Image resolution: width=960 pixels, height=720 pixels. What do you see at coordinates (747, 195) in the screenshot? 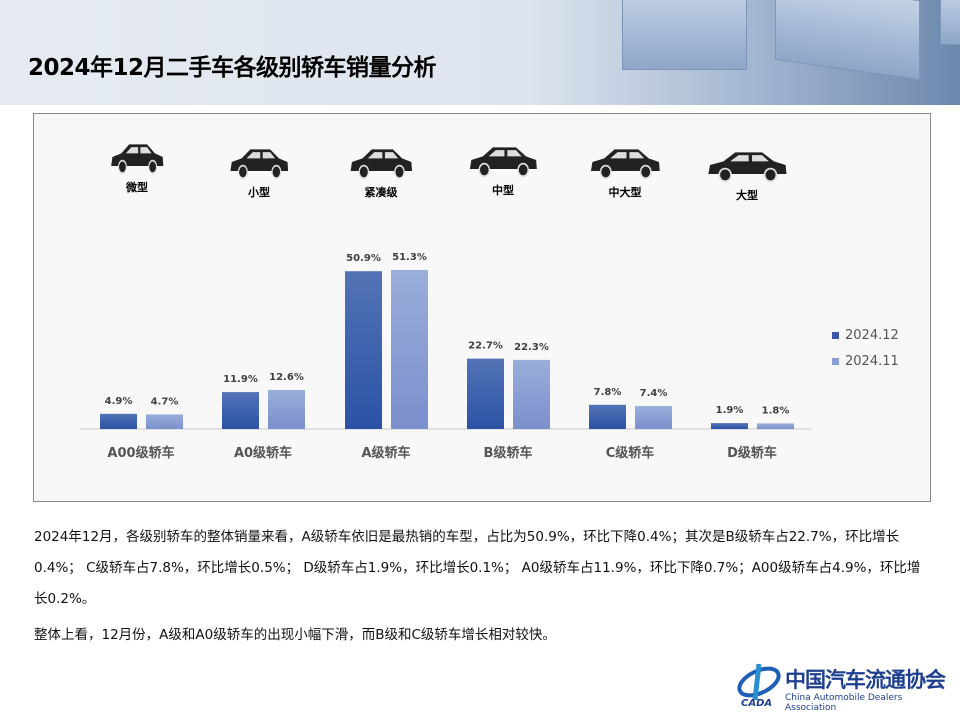
I see `car-type-label: 大型` at bounding box center [747, 195].